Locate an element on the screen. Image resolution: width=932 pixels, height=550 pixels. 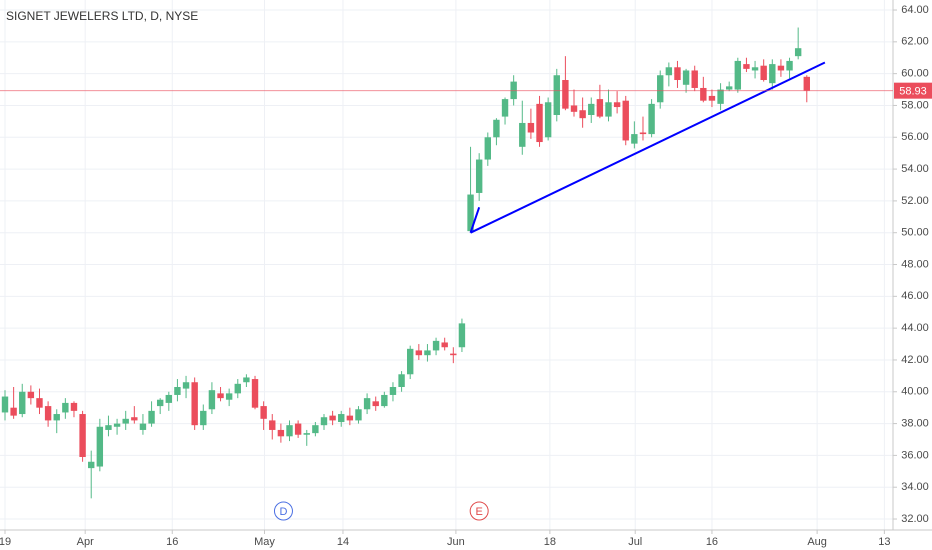
y-tick-label: 62.00 is located at coordinates (915, 42).